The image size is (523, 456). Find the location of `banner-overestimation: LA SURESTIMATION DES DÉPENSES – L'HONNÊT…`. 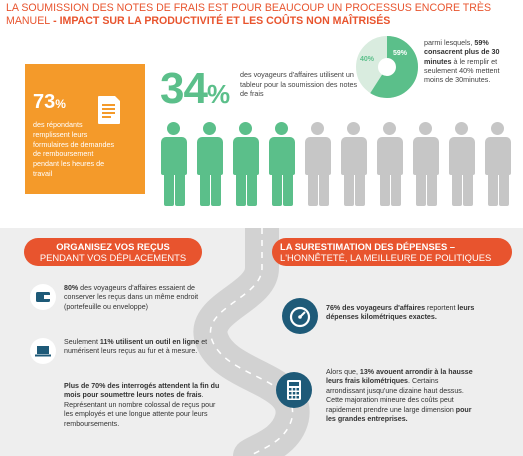

banner-overestimation: LA SURESTIMATION DES DÉPENSES – L'HONNÊT… is located at coordinates (392, 252).